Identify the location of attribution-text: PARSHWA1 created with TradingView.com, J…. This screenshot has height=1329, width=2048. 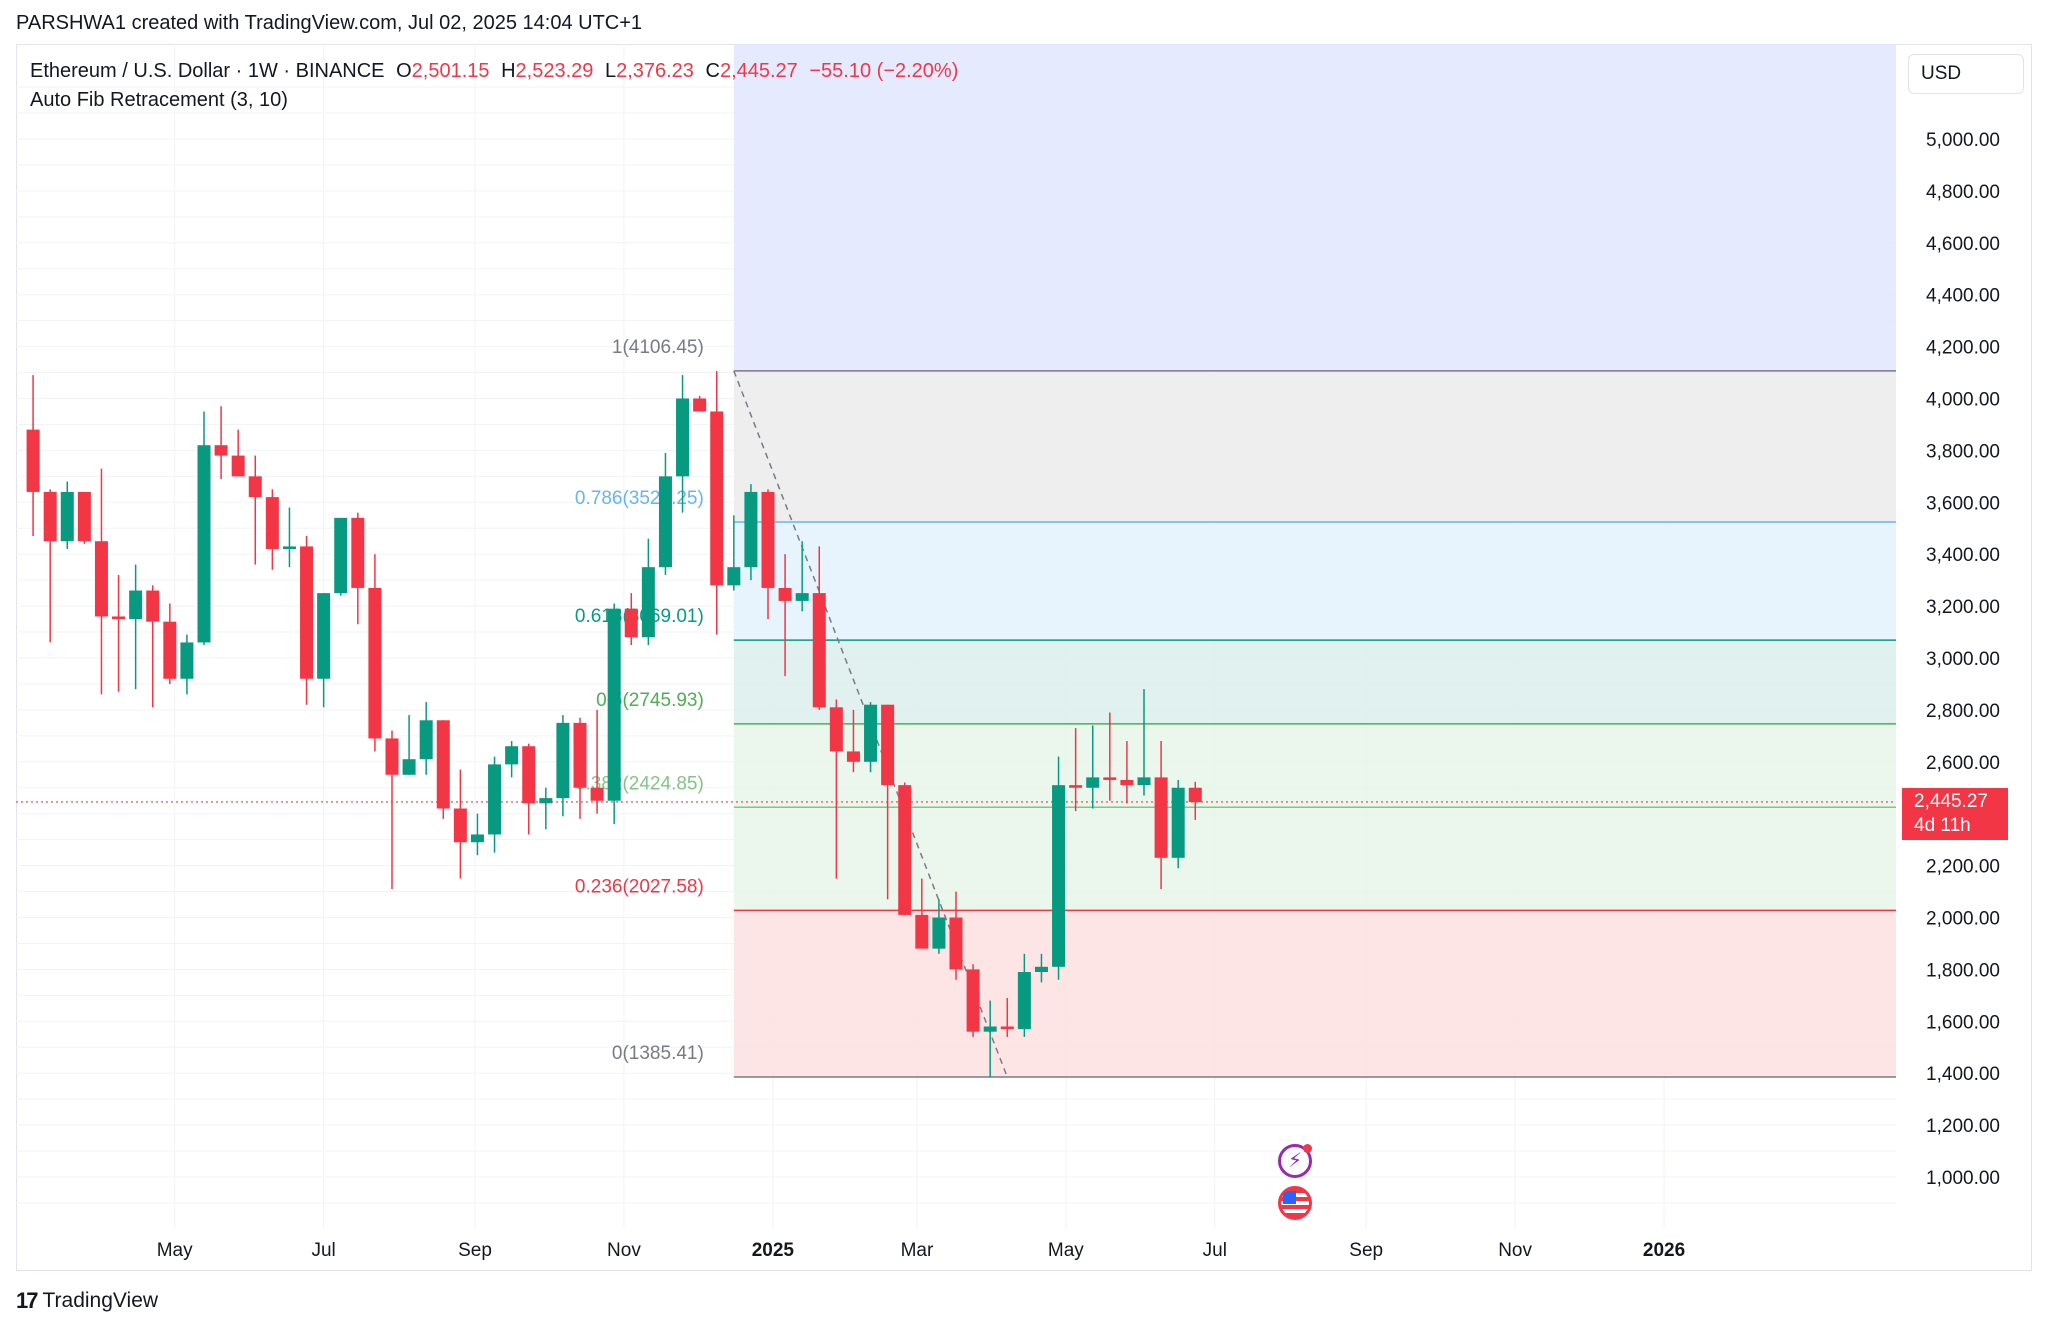
(329, 23).